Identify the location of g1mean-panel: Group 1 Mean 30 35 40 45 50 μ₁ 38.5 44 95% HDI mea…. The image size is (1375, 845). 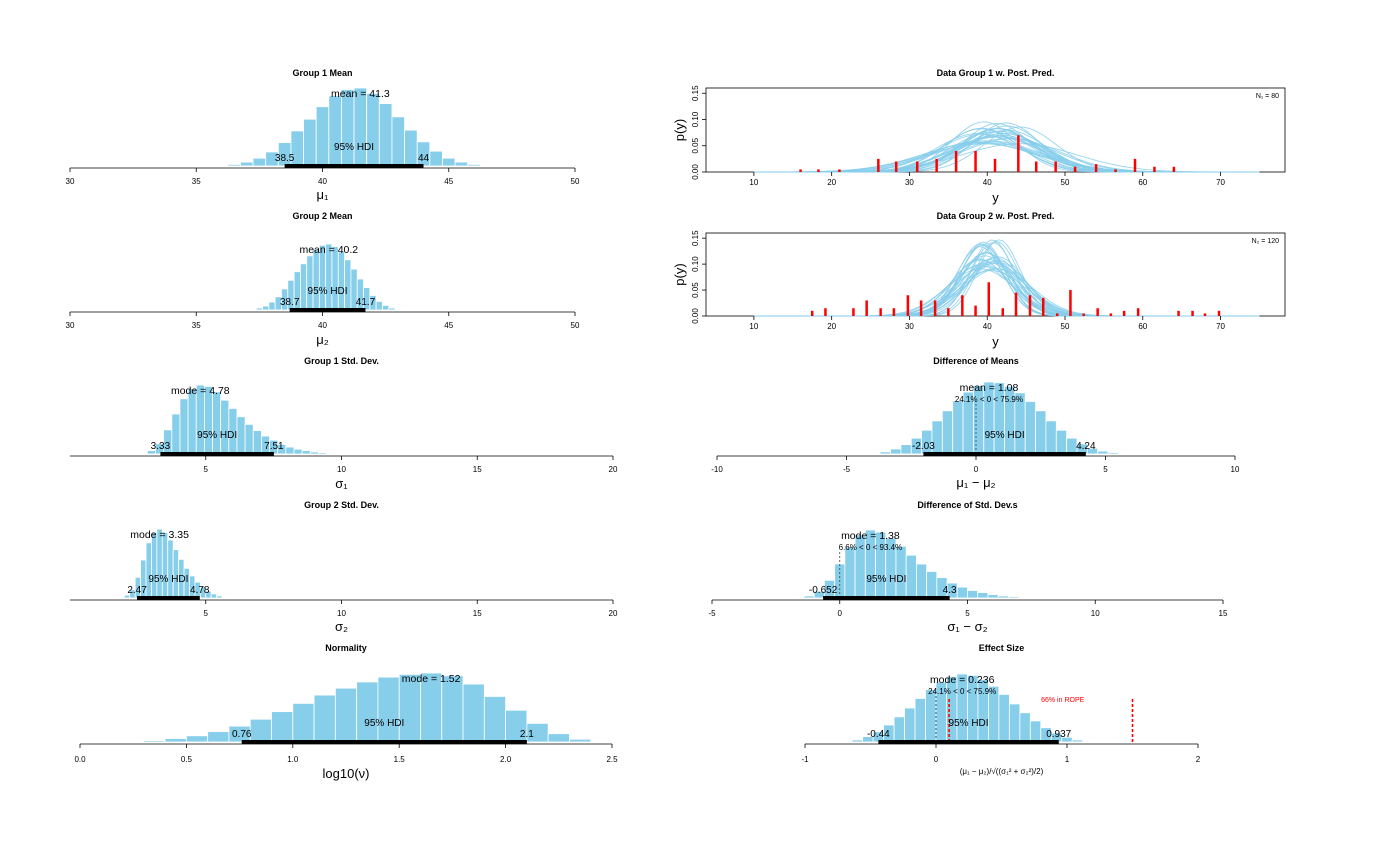
(323, 135).